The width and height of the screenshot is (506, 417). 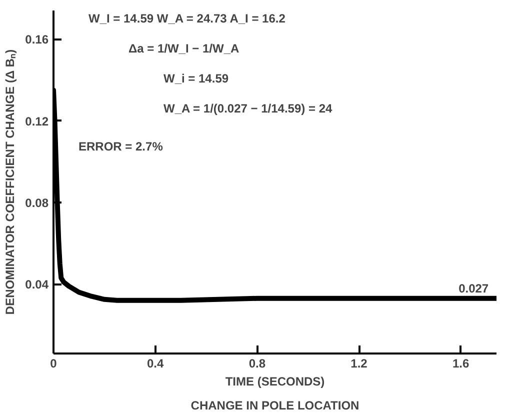 I want to click on text: CHANGE IN POLE LOCATION, so click(x=275, y=405).